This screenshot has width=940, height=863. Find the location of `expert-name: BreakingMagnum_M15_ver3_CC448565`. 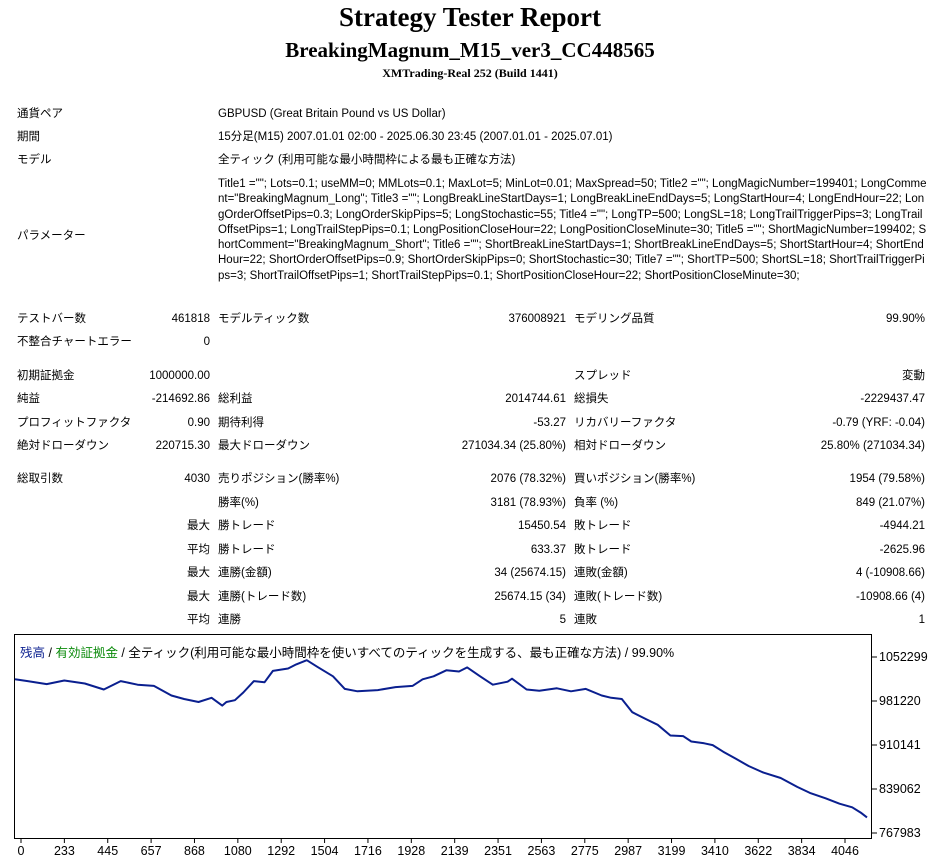

expert-name: BreakingMagnum_M15_ver3_CC448565 is located at coordinates (470, 50).